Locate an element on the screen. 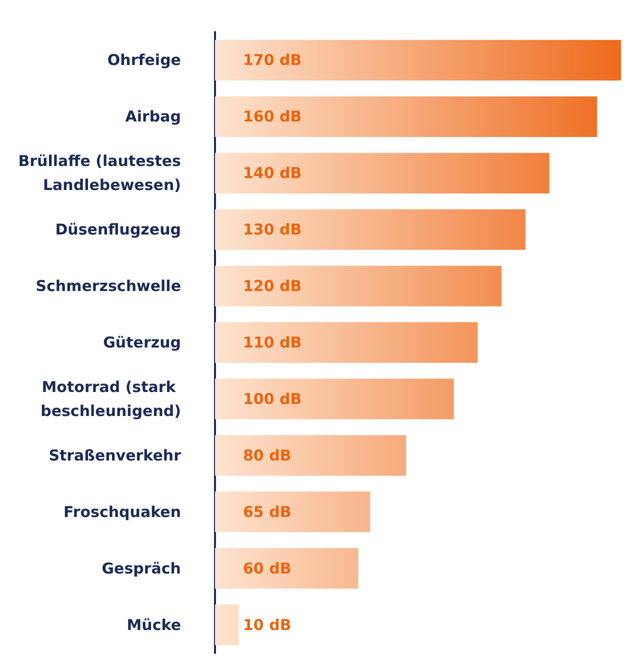  data-label: 100 dB is located at coordinates (272, 399).